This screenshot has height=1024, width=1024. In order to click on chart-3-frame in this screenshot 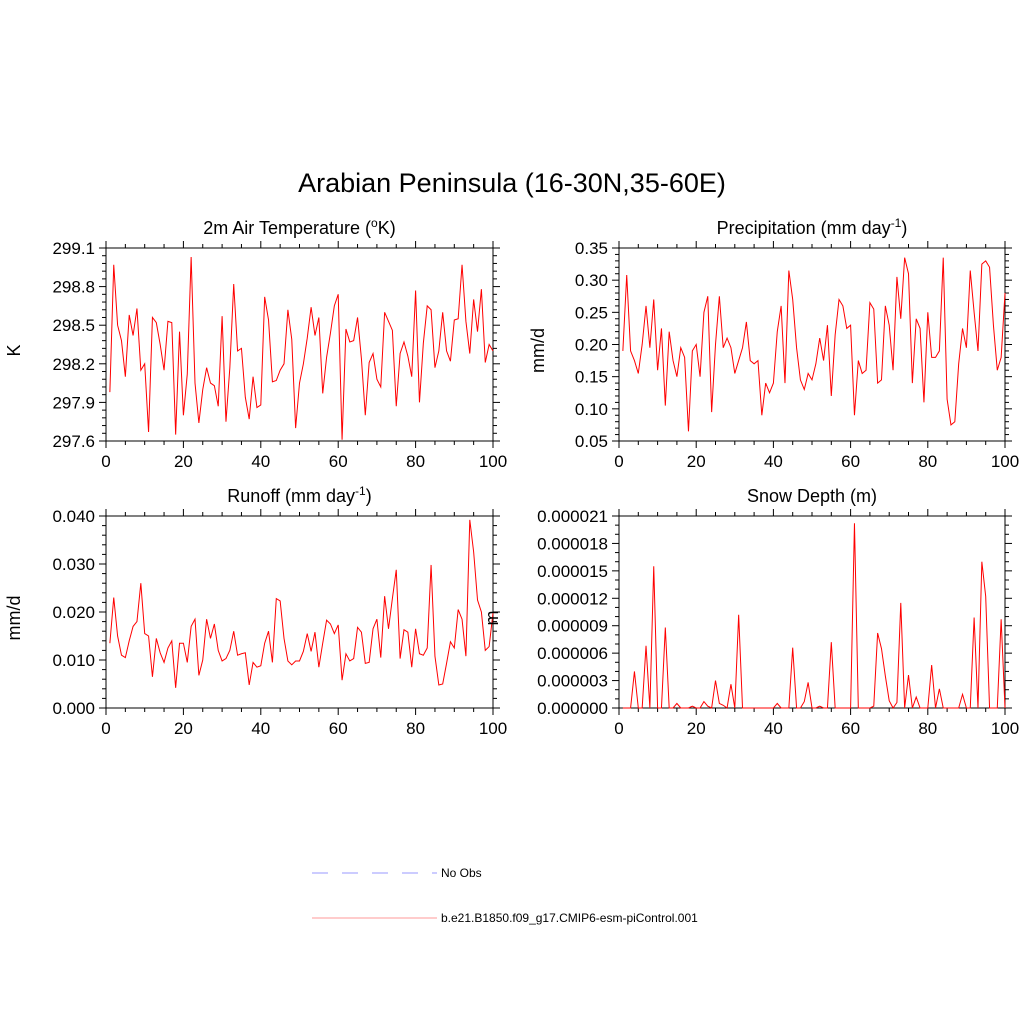, I will do `click(299, 612)`.